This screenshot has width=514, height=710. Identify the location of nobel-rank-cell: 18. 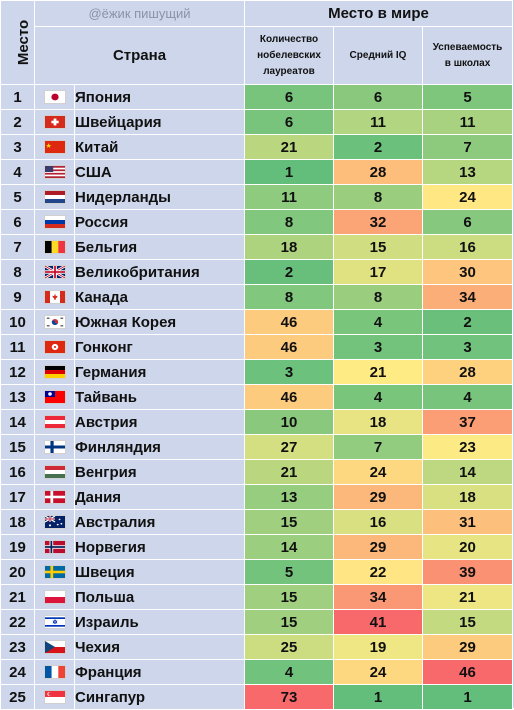
(289, 247).